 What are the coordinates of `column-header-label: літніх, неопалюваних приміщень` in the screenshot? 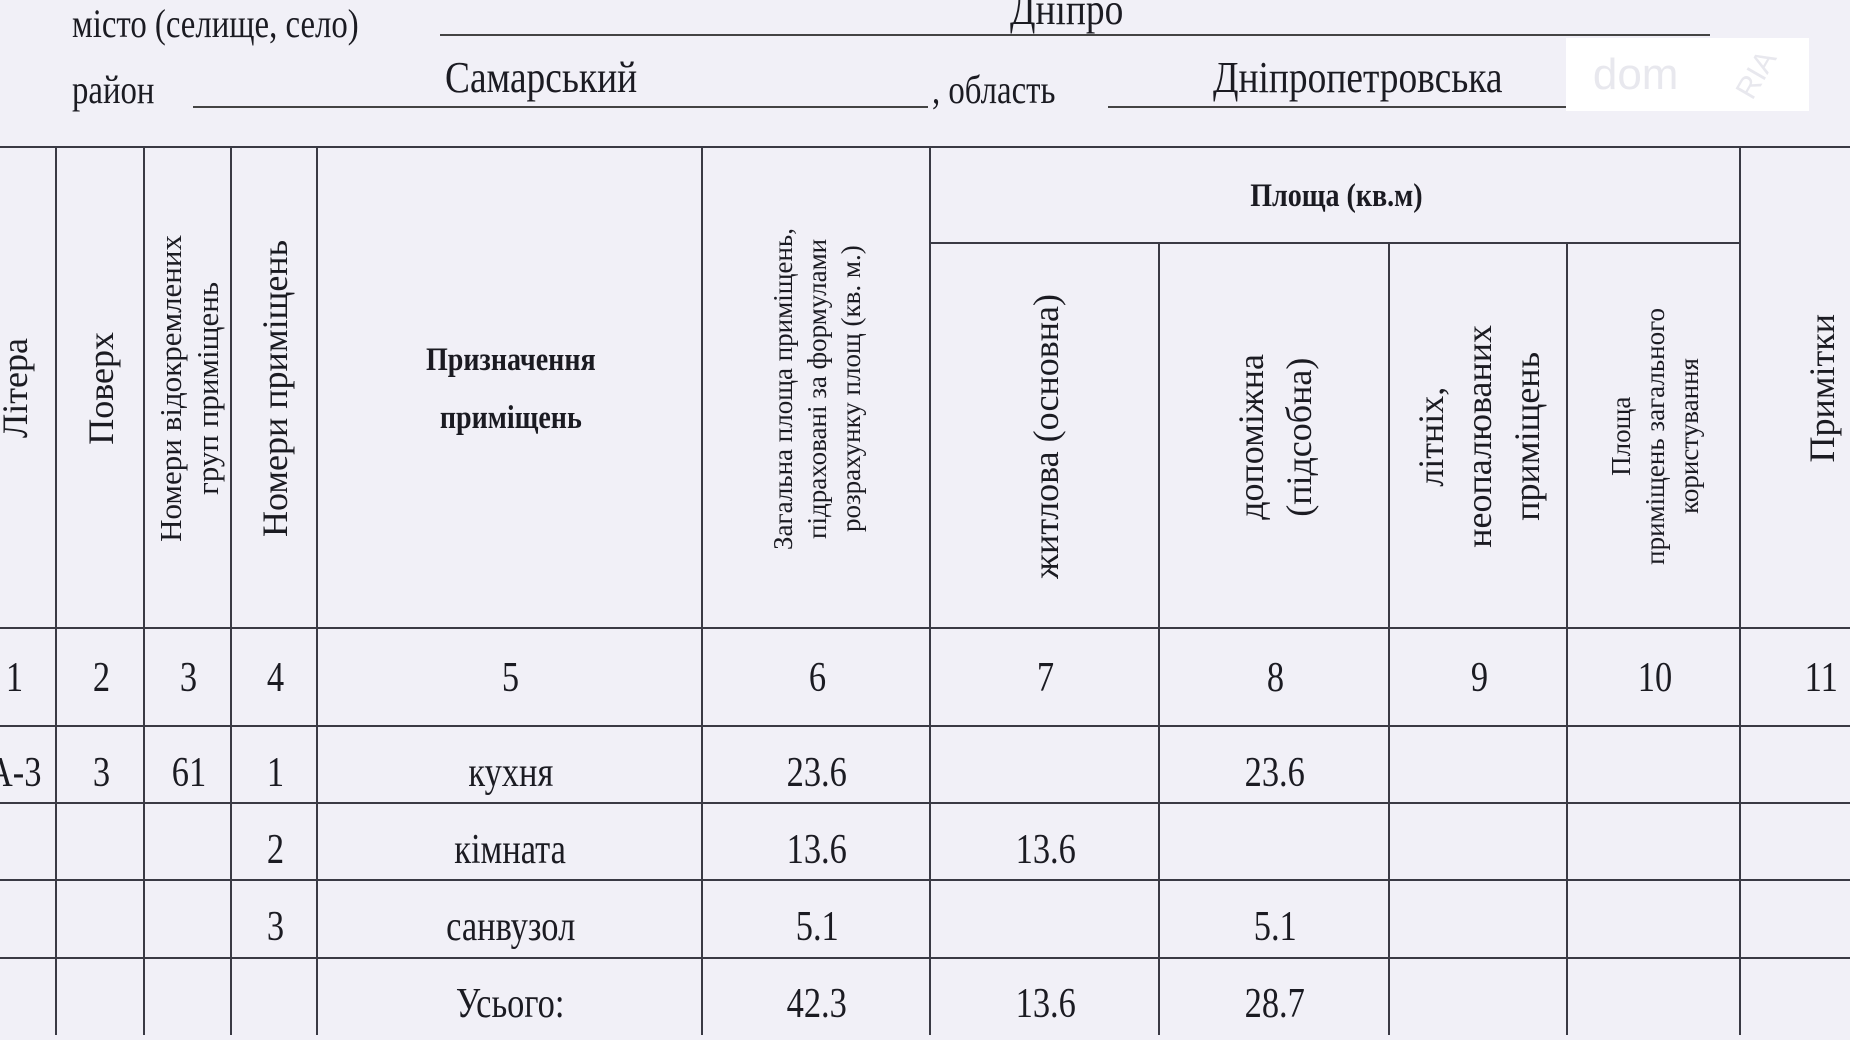 It's located at (1479, 436).